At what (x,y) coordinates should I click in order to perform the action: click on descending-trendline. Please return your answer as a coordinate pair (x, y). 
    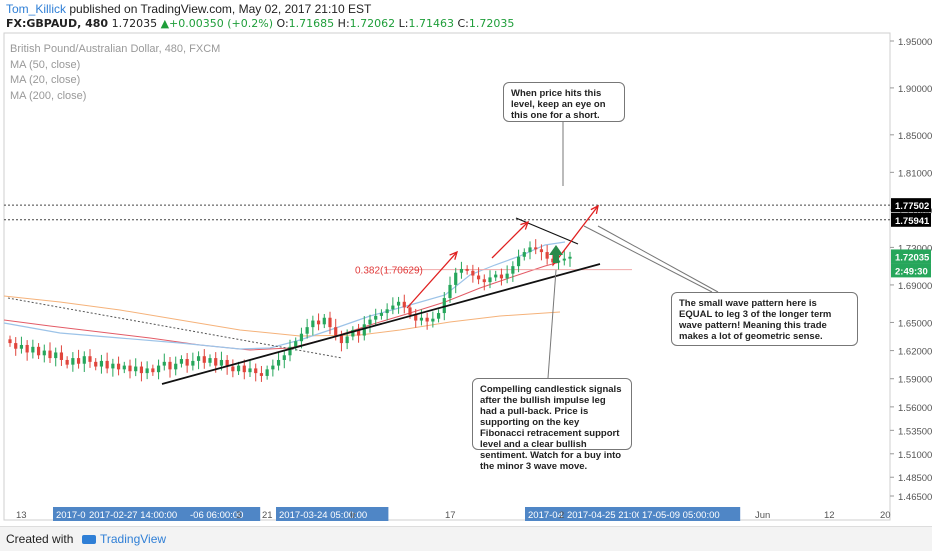
    Looking at the image, I should click on (175, 328).